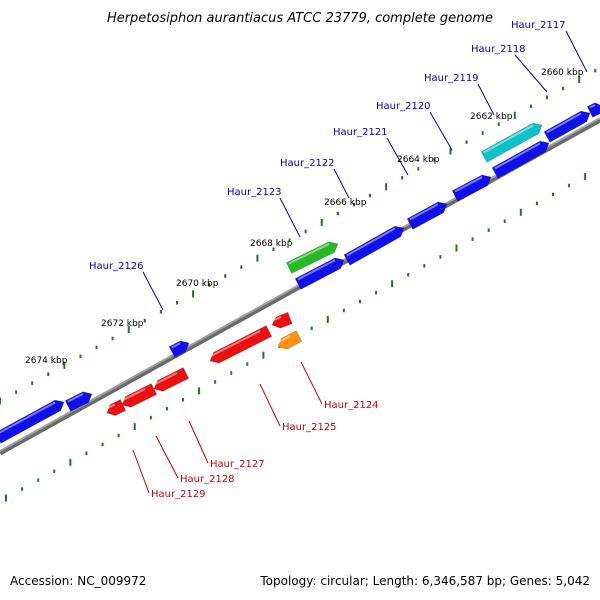 The image size is (600, 600). I want to click on gene-label-haur-2121: Haur_2121, so click(360, 132).